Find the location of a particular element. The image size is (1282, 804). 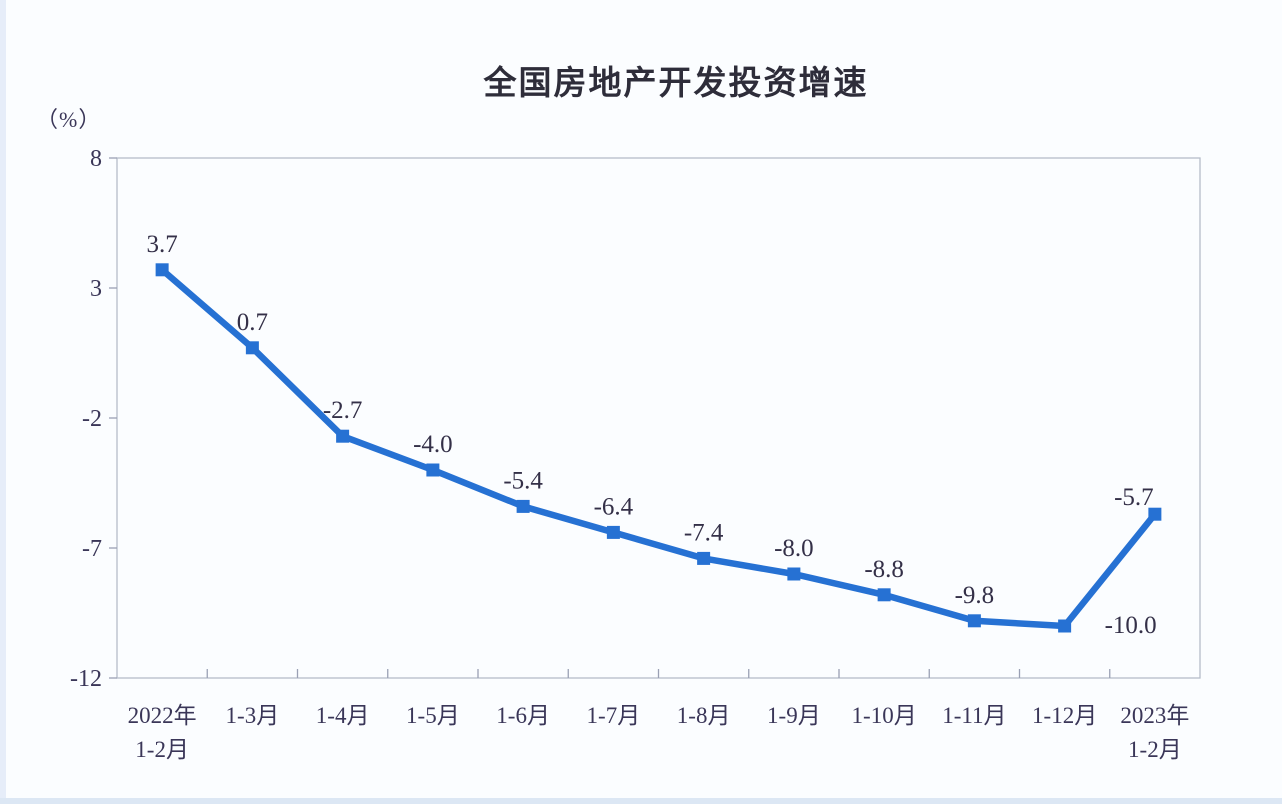

chart-title: 全国房地产开发投资增速 is located at coordinates (676, 82).